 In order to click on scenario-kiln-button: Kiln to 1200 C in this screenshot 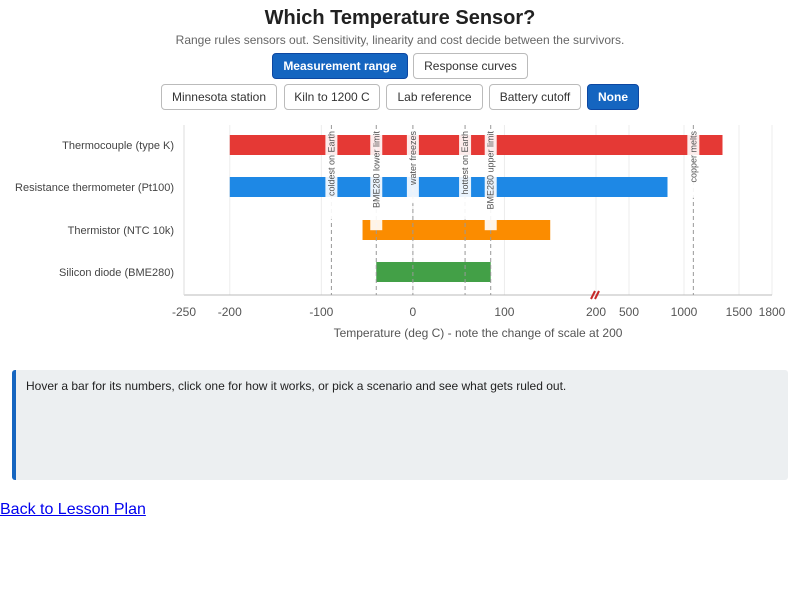, I will do `click(332, 97)`.